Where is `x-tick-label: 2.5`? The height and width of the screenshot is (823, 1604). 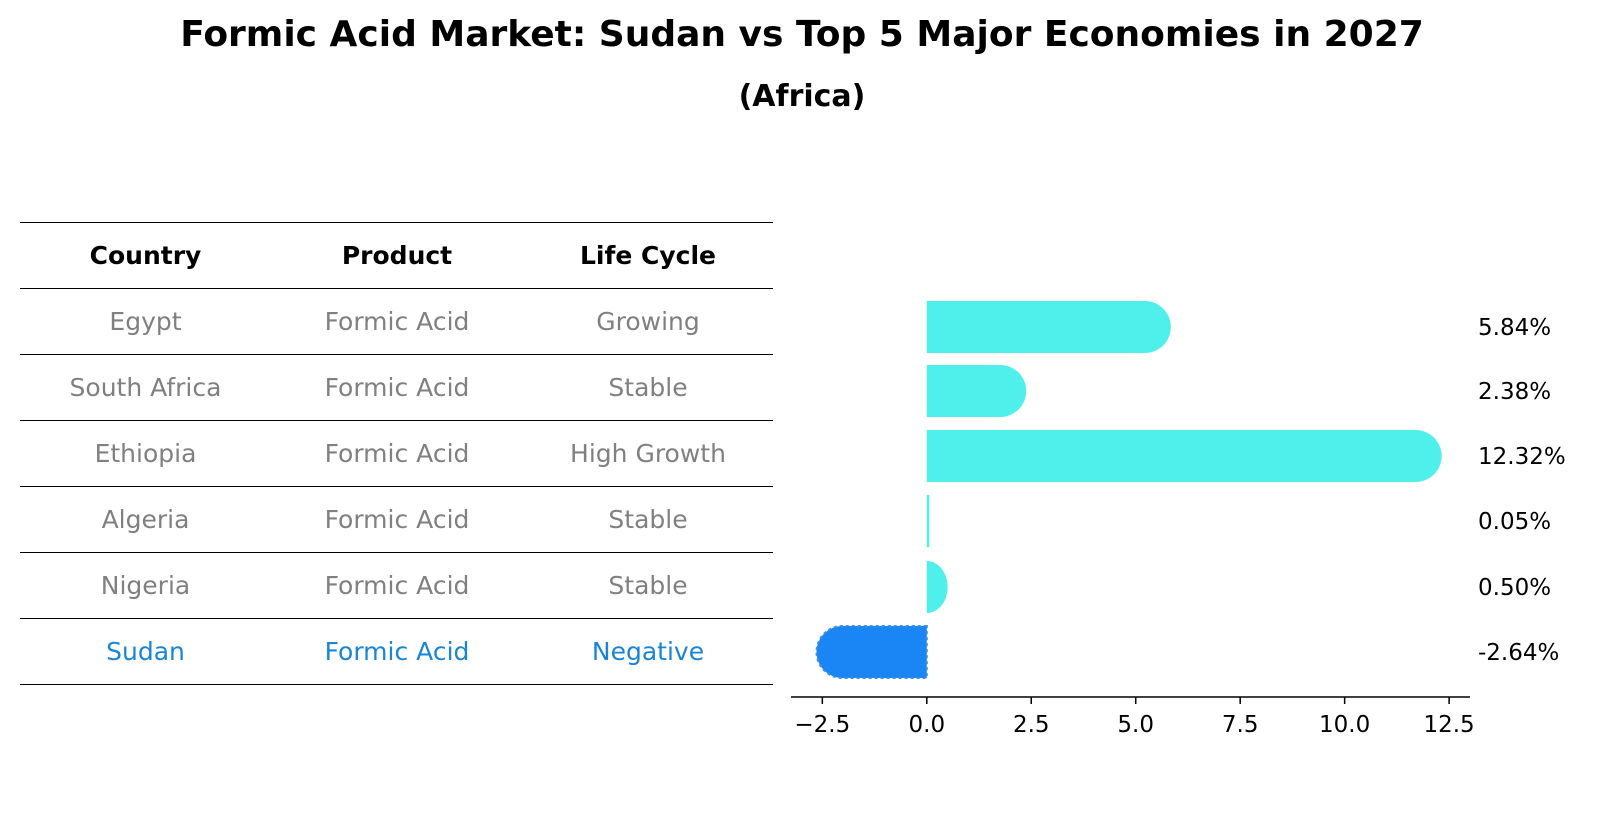
x-tick-label: 2.5 is located at coordinates (1031, 725).